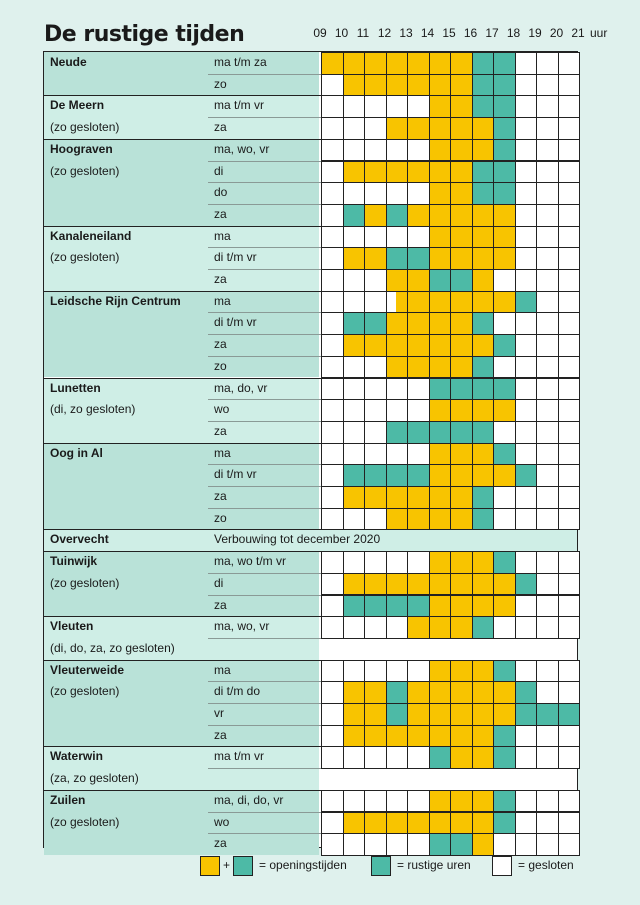 Image resolution: width=640 pixels, height=905 pixels. Describe the element at coordinates (76, 452) in the screenshot. I see `location-name: Oog in Al` at that location.